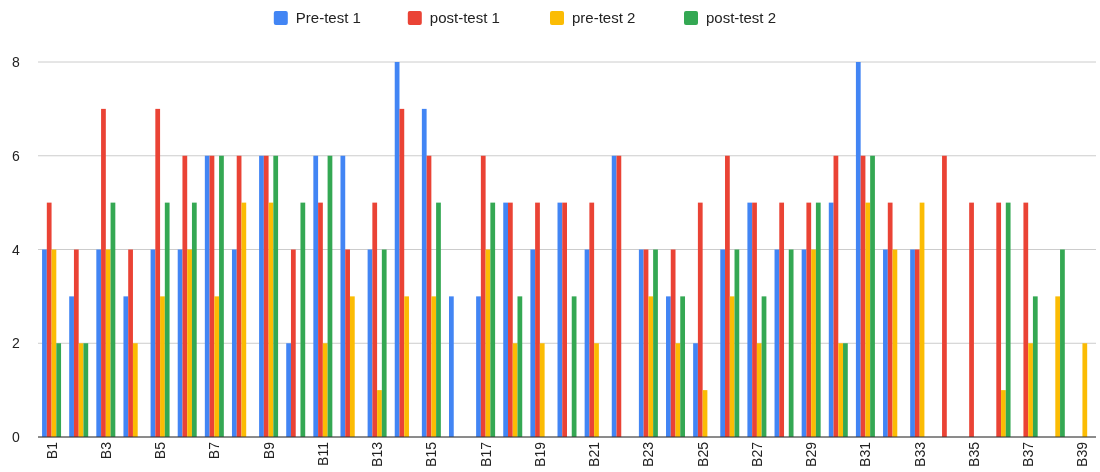 Image resolution: width=1100 pixels, height=472 pixels. I want to click on y-tick-label: 2, so click(16, 343).